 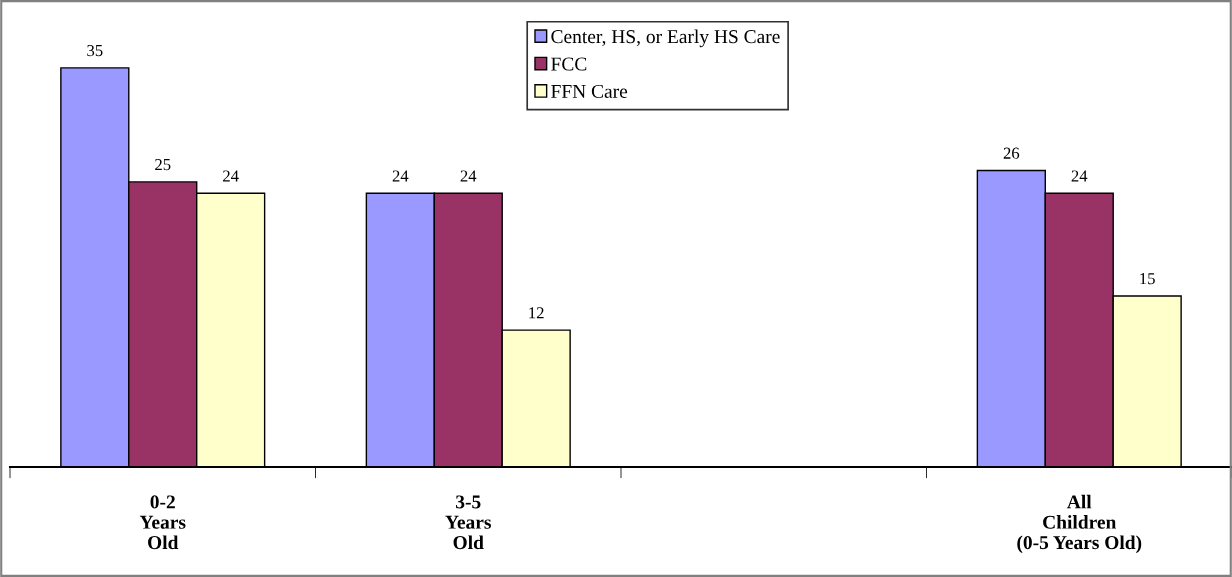 What do you see at coordinates (1147, 279) in the screenshot?
I see `data-label: 15` at bounding box center [1147, 279].